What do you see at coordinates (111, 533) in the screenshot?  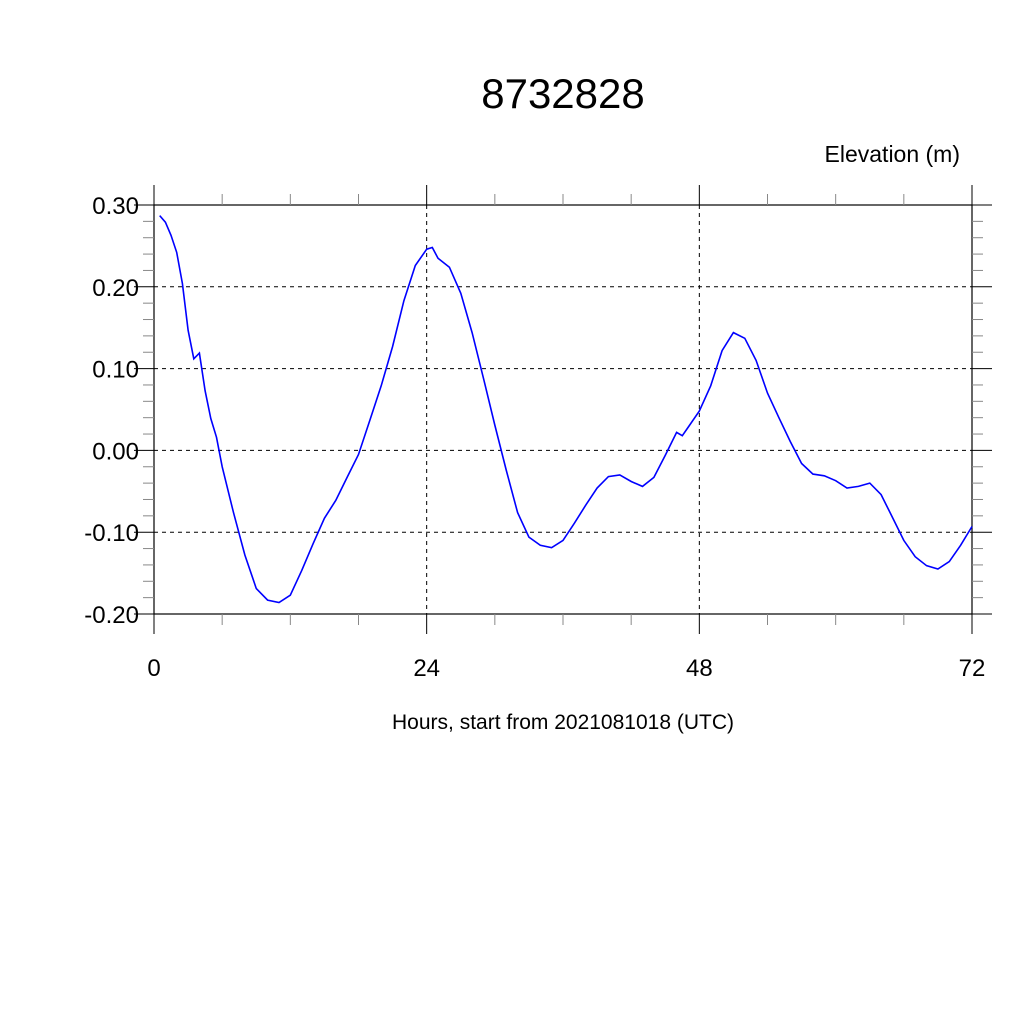 I see `y-tick-label: -0.10` at bounding box center [111, 533].